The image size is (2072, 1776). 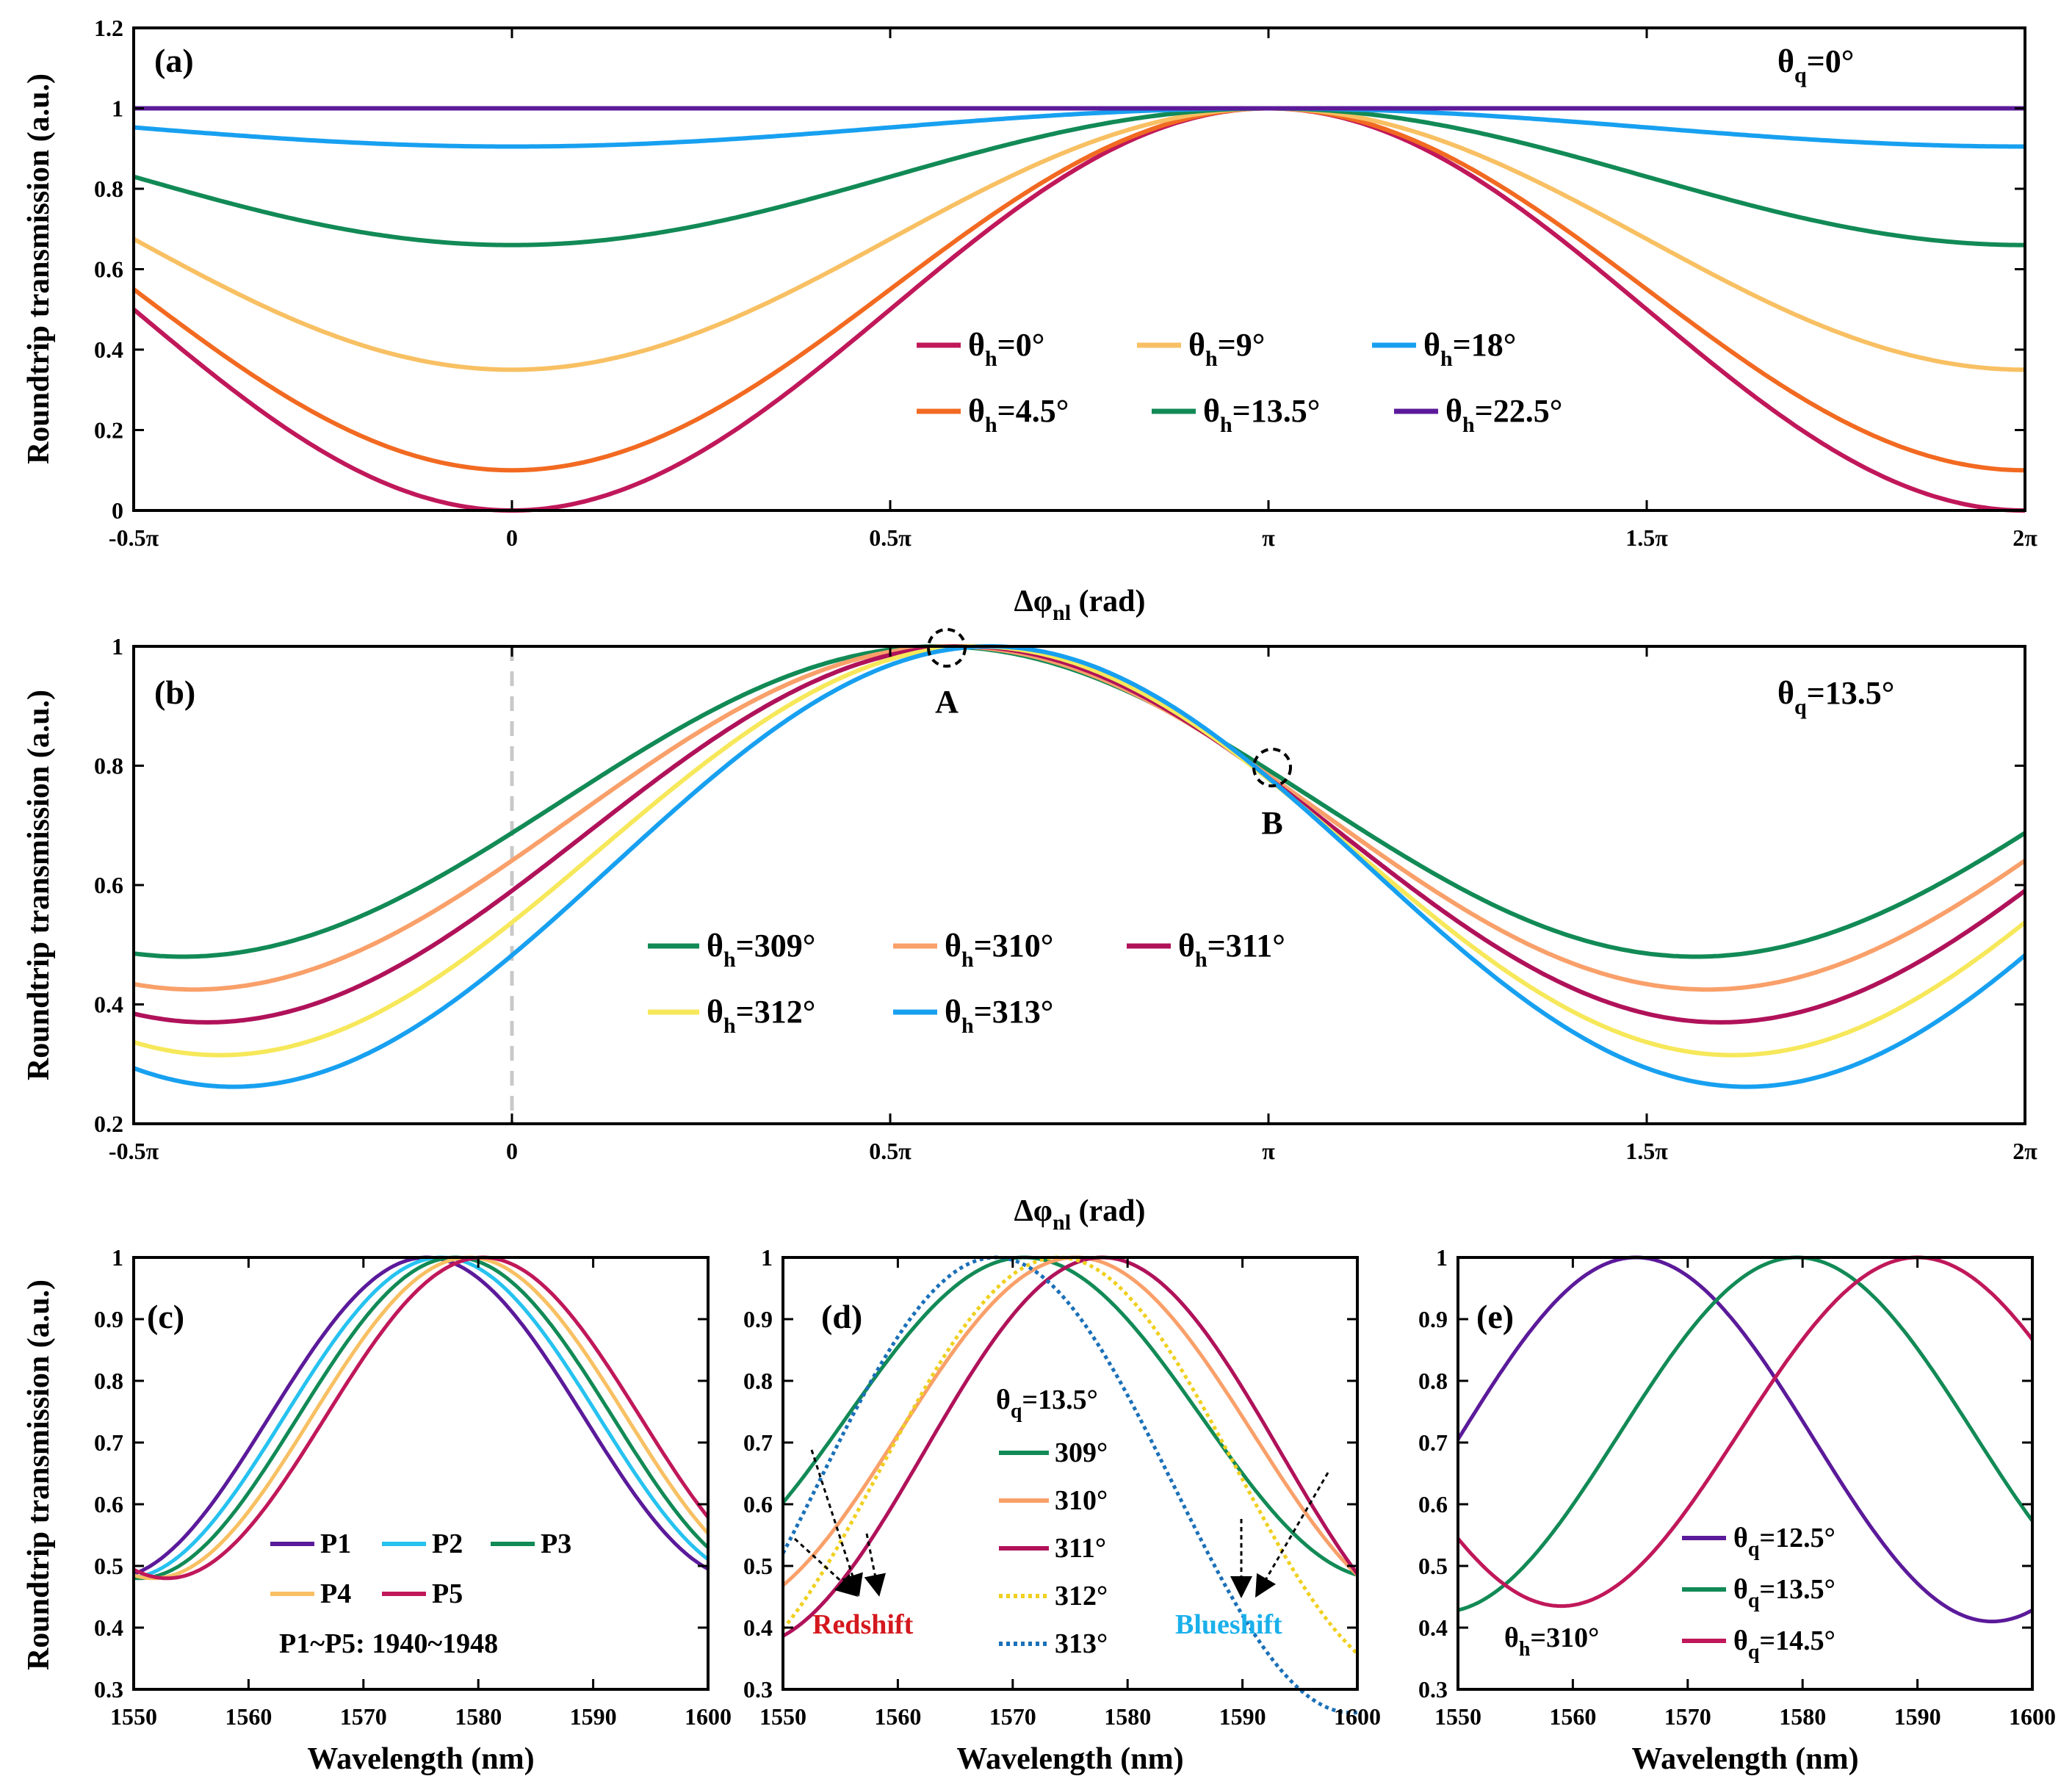 I want to click on legend-entry-theta-h-4-5: θh=4.5°, so click(x=993, y=415).